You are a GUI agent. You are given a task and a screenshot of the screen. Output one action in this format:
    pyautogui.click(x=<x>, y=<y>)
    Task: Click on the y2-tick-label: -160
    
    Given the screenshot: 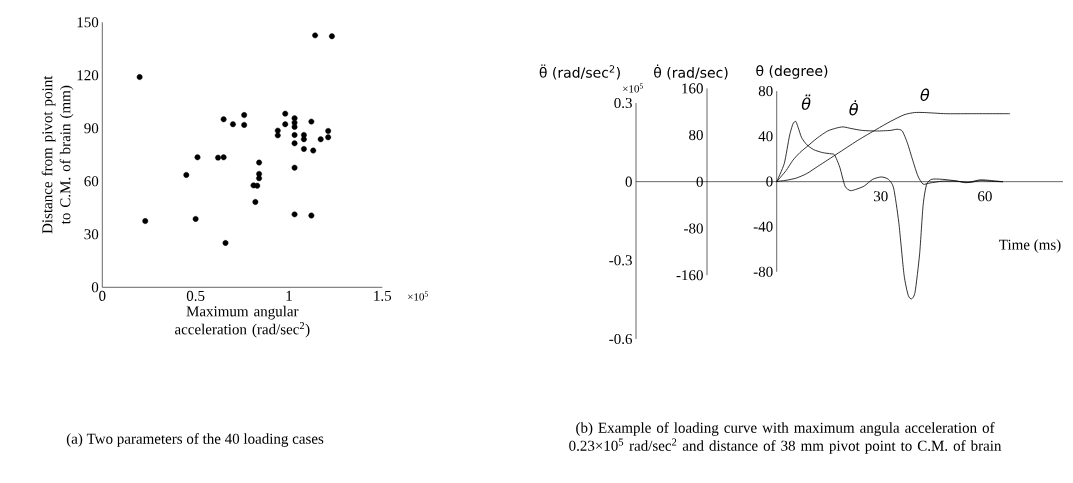 What is the action you would take?
    pyautogui.click(x=689, y=275)
    